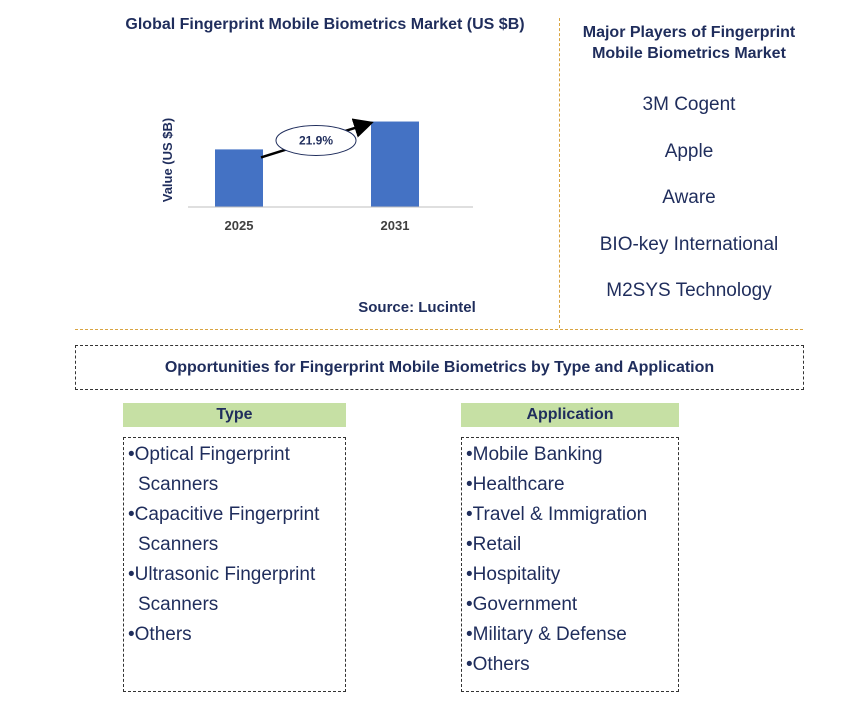  I want to click on cagr-label: 21.9%, so click(316, 140).